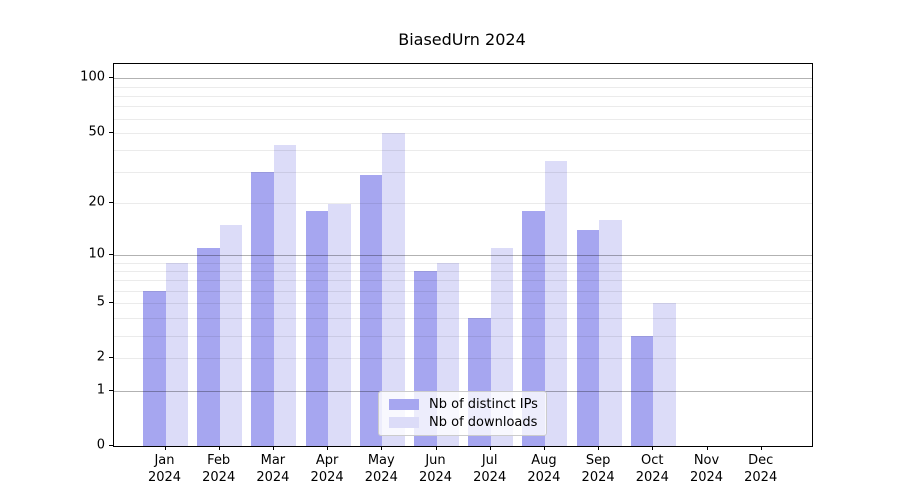 The height and width of the screenshot is (500, 900). What do you see at coordinates (100, 390) in the screenshot?
I see `y-tick-label: 1` at bounding box center [100, 390].